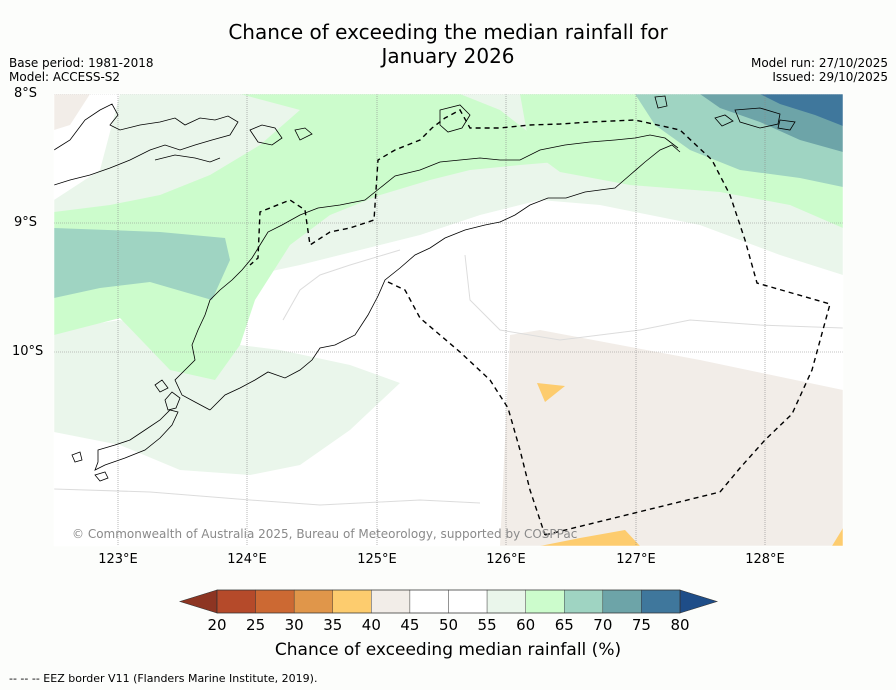 The image size is (896, 690). Describe the element at coordinates (830, 77) in the screenshot. I see `issued-date: Issued: 29/10/2025` at that location.